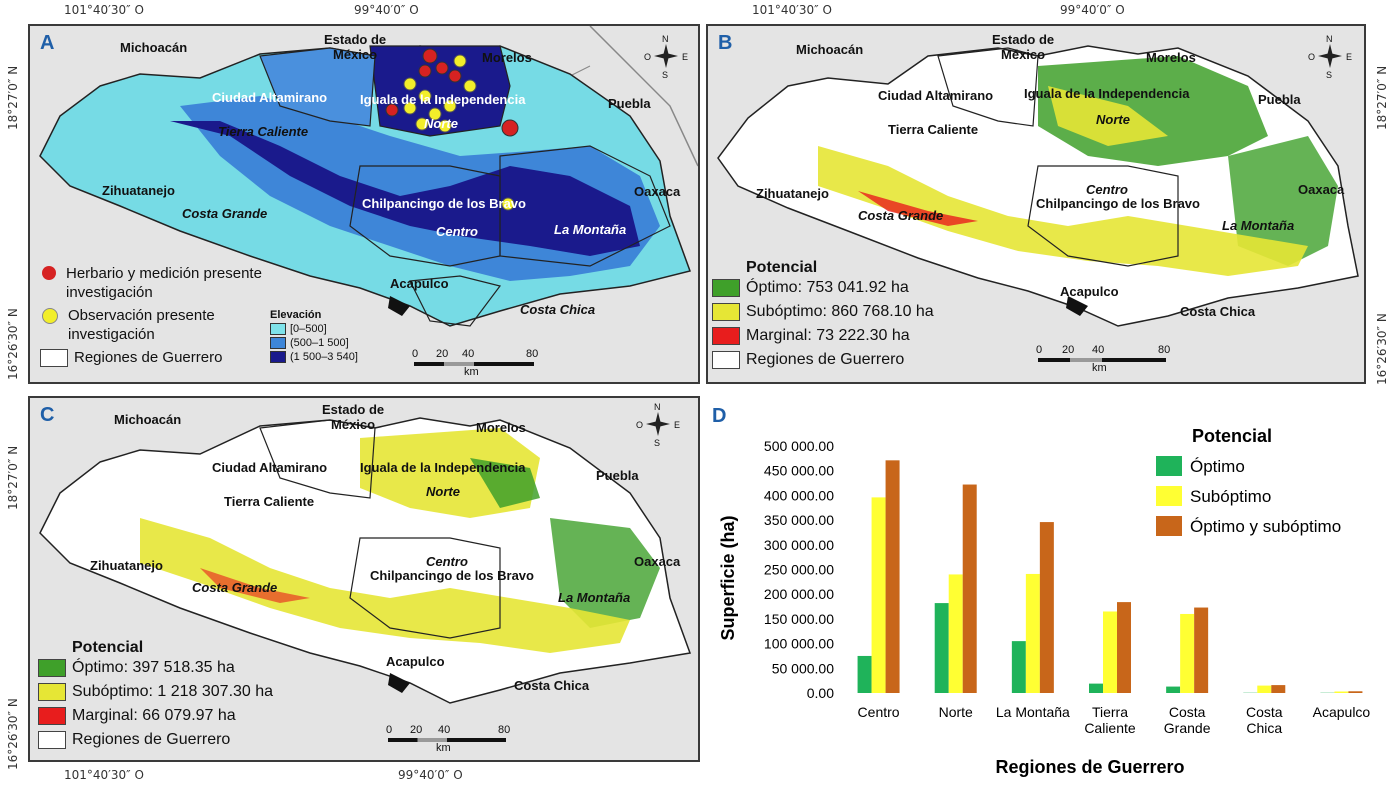 This screenshot has width=1399, height=787. I want to click on latitude-label-bottom-a: 16°26′30″ N, so click(13, 344).